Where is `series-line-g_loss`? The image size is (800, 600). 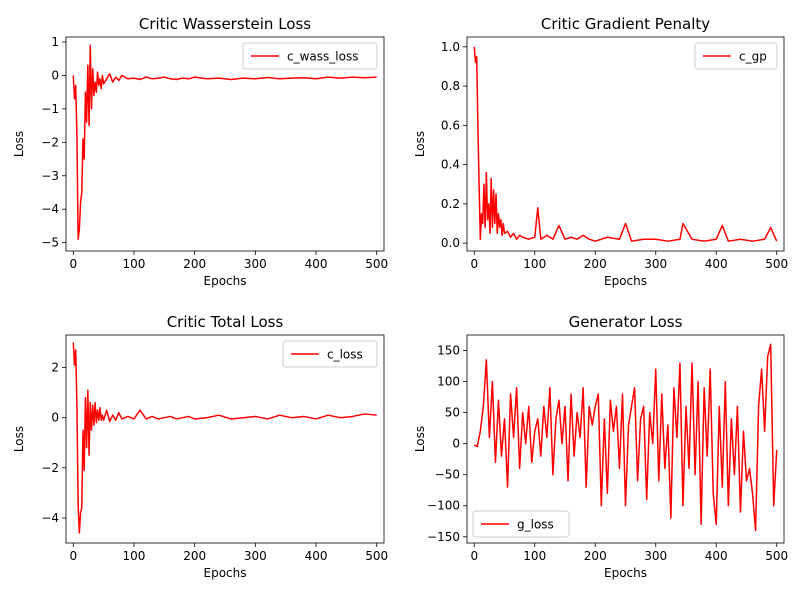
series-line-g_loss is located at coordinates (625, 437).